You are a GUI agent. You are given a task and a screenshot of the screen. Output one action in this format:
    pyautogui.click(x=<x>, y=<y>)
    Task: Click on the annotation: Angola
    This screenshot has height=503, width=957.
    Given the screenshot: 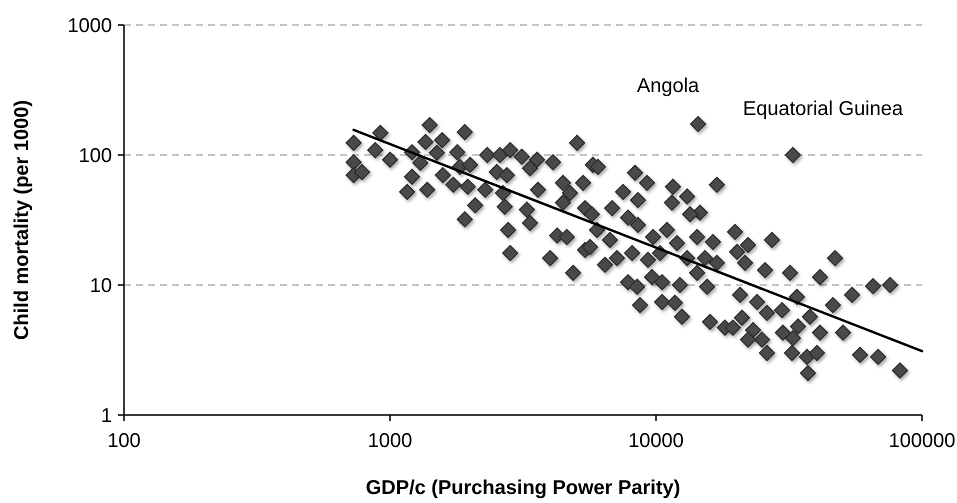 What is the action you would take?
    pyautogui.click(x=668, y=86)
    